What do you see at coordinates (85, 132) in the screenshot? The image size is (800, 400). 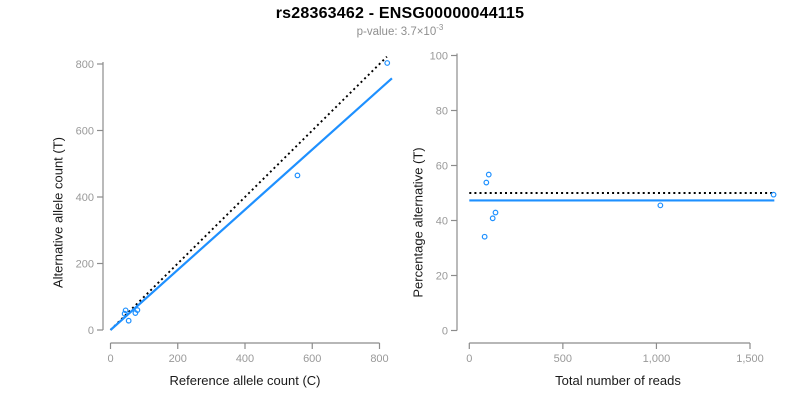 I see `left-y-tick-label: 600` at bounding box center [85, 132].